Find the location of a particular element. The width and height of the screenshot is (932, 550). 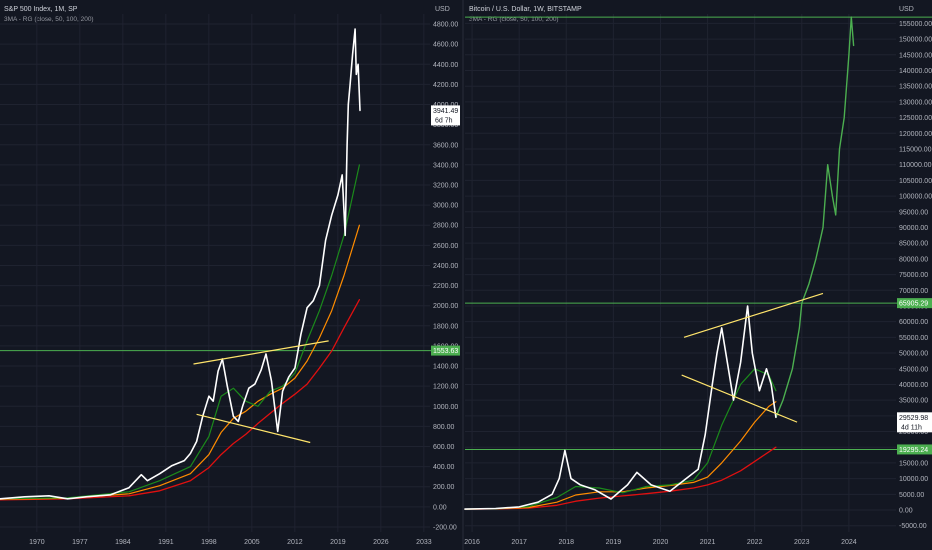

sp500-x-tick-label: 2019 is located at coordinates (338, 542).